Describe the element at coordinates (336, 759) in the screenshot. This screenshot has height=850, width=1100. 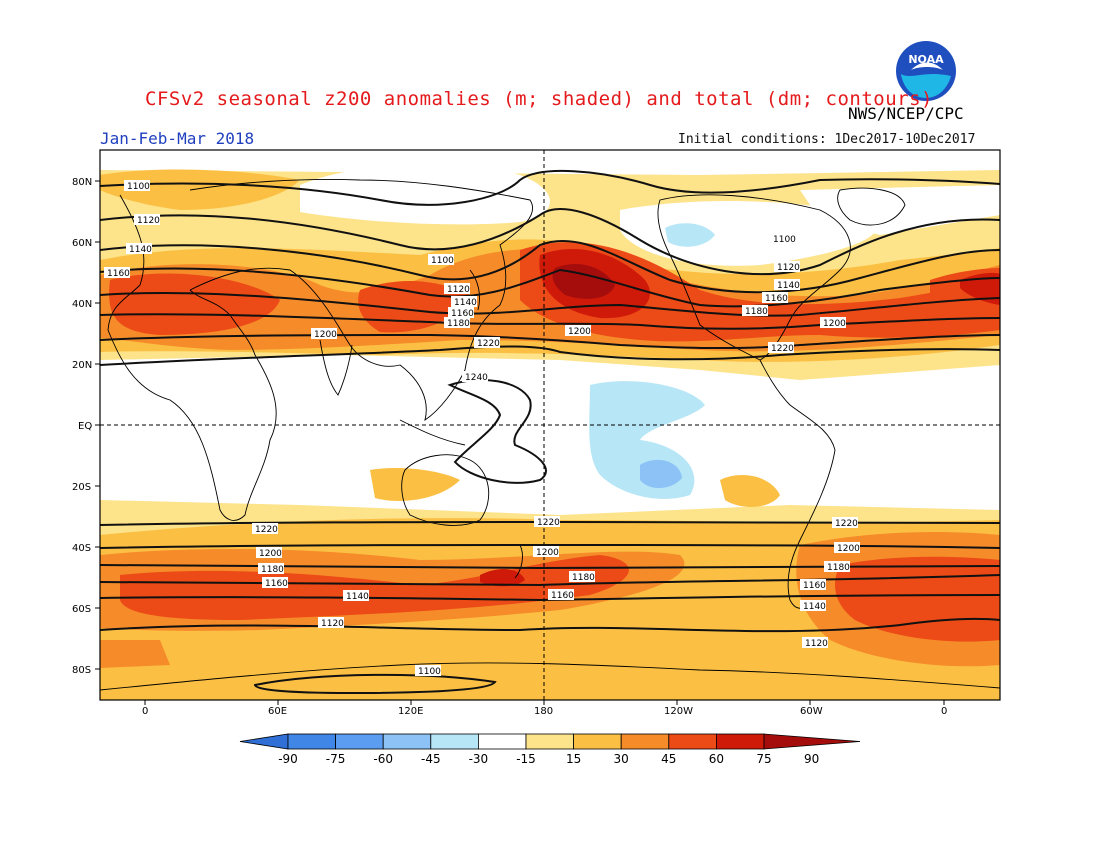
I see `colorbar-tick-label: -75` at that location.